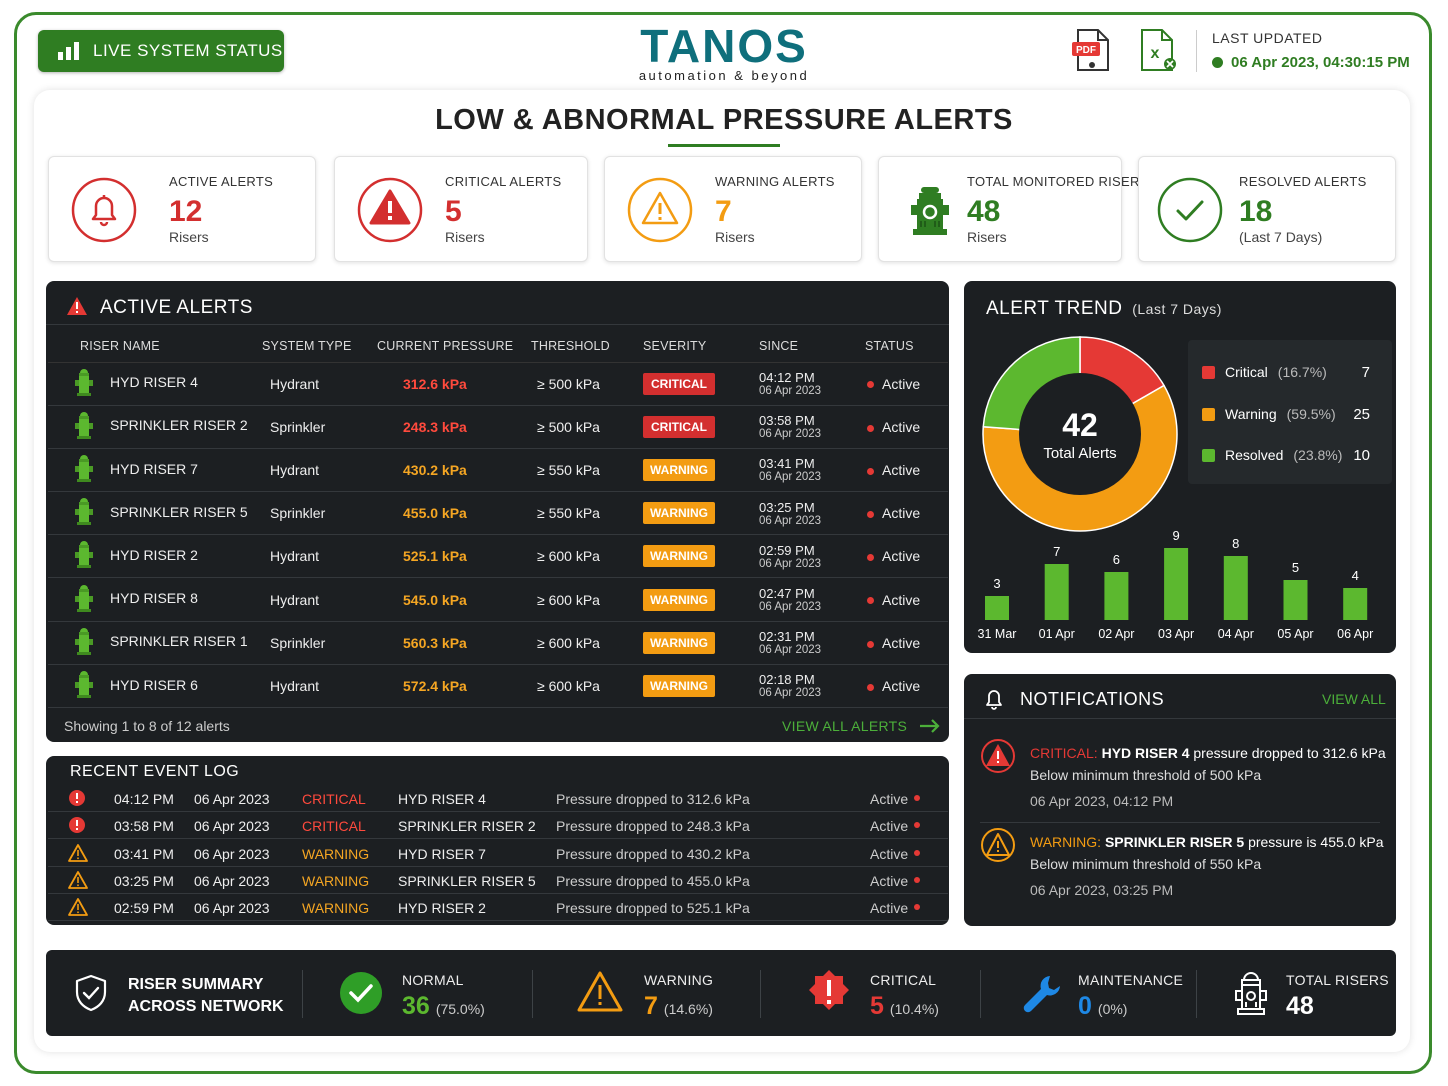 The image size is (1448, 1086). I want to click on pdf-label: PDF, so click(1086, 50).